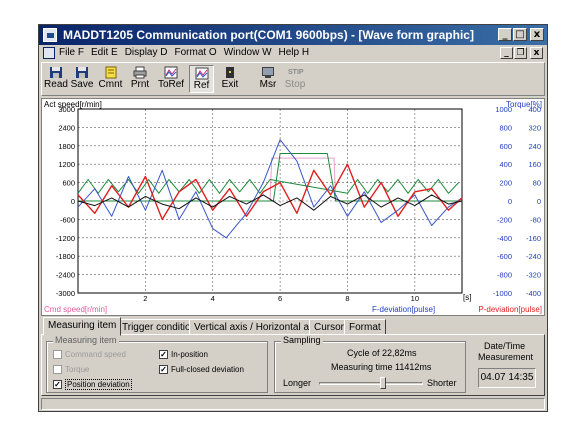  I want to click on y-right-fdev-tick-label: -200, so click(504, 219).